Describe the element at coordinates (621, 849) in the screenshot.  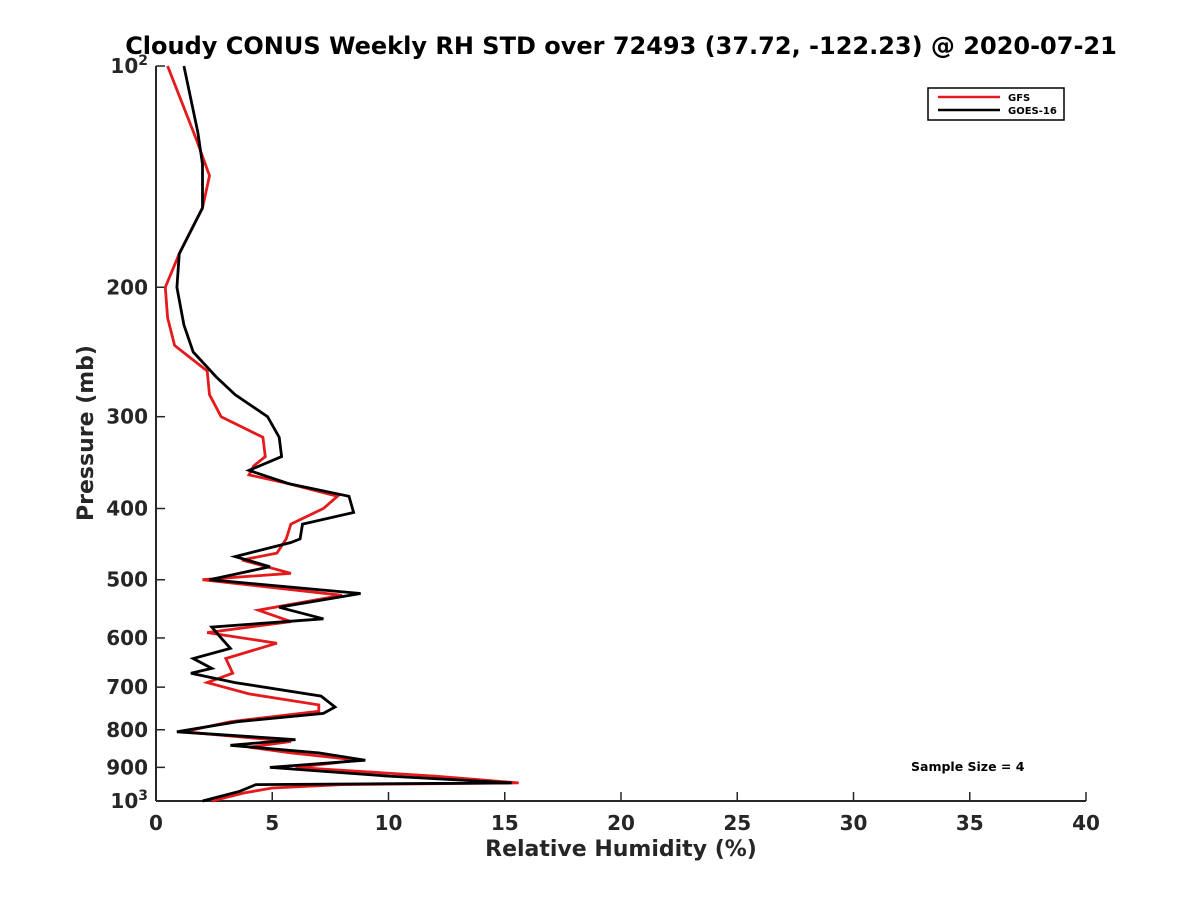
I see `x-axis-label: Relative Humidity (%)` at that location.